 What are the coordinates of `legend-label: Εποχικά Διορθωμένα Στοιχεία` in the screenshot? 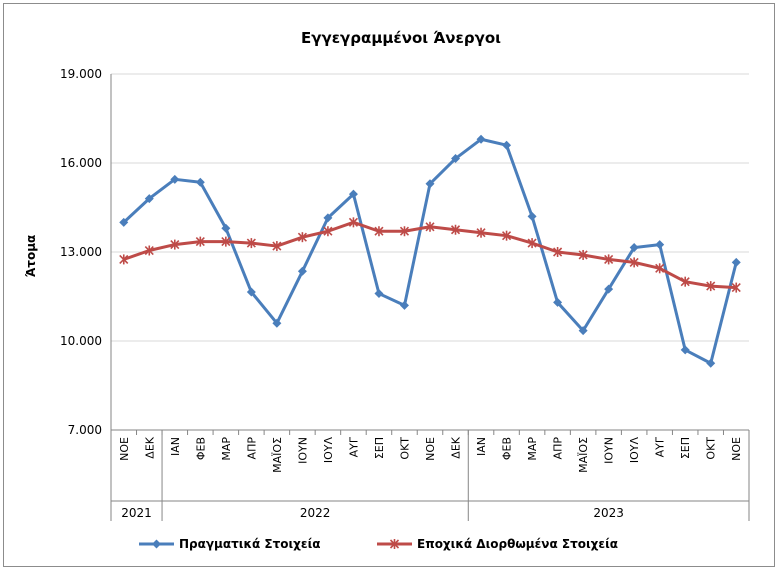 It's located at (517, 544).